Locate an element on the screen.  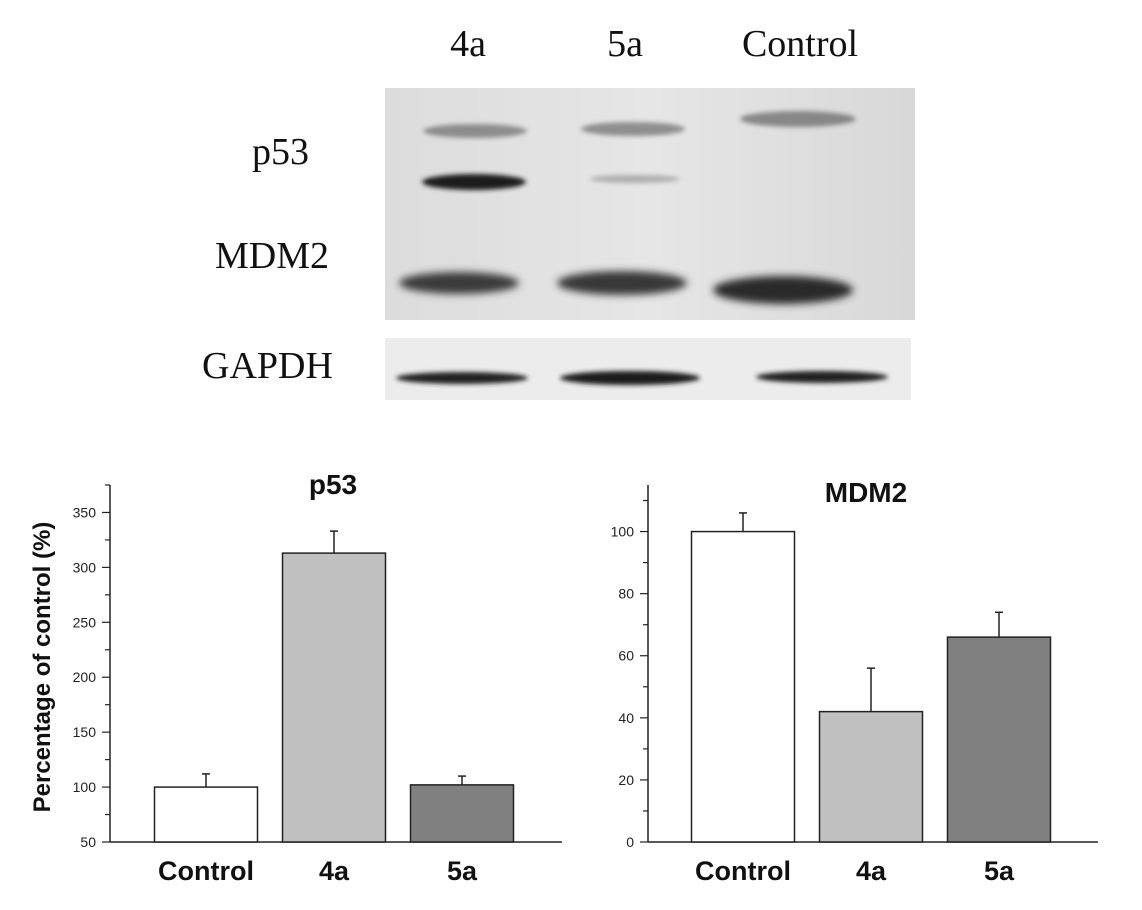
band-gapdh-5a is located at coordinates (630, 378).